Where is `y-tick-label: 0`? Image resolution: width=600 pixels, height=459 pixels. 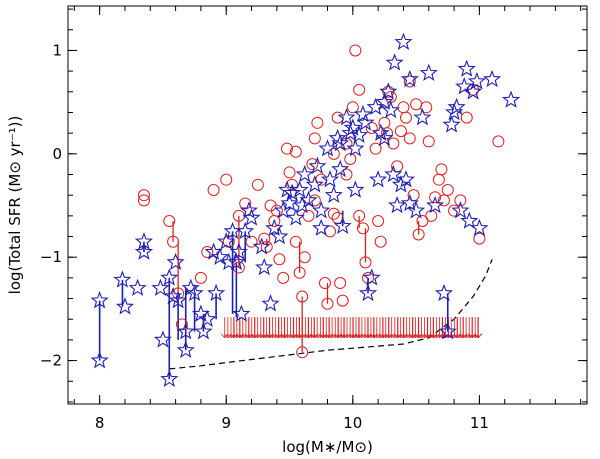 y-tick-label: 0 is located at coordinates (57, 154).